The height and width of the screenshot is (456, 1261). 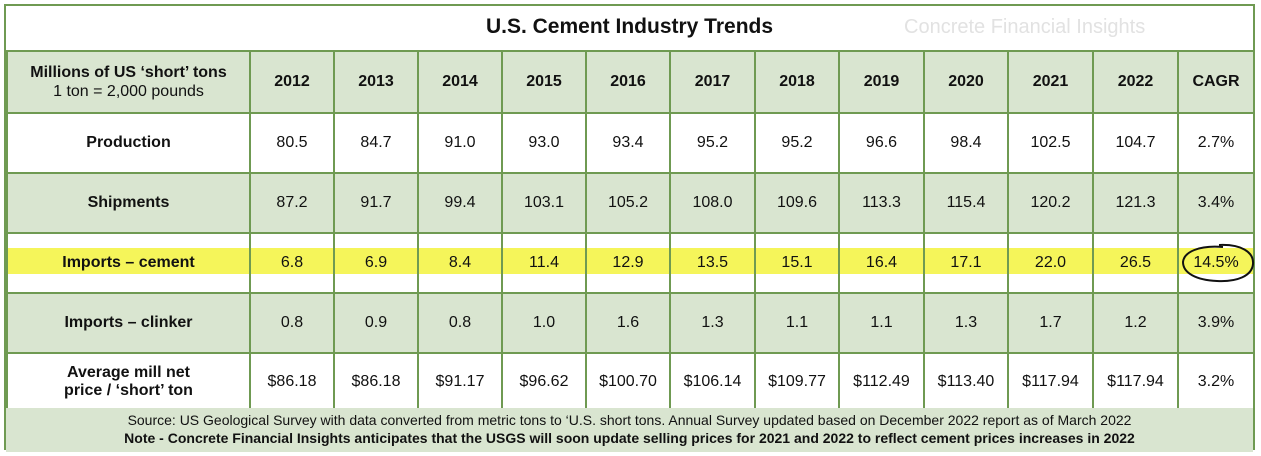 What do you see at coordinates (881, 263) in the screenshot?
I see `table-cell: 16.4` at bounding box center [881, 263].